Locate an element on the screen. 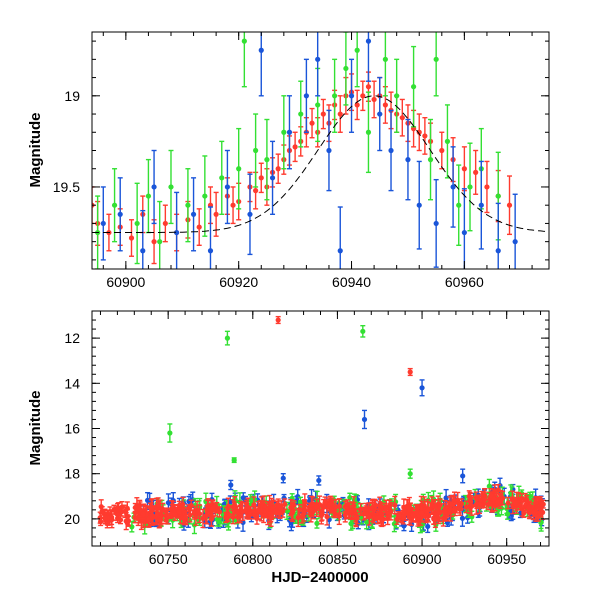 The height and width of the screenshot is (600, 600). y-tick-label: 16 is located at coordinates (72, 429).